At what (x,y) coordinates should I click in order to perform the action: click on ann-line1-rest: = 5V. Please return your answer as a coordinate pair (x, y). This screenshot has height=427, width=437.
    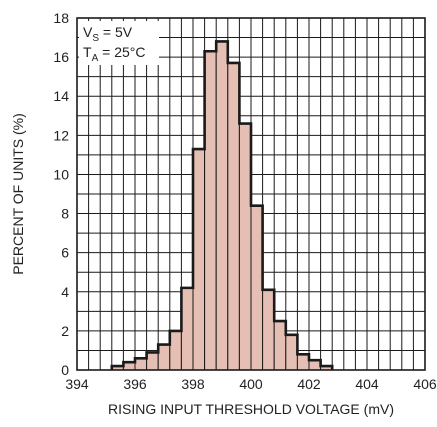
    Looking at the image, I should click on (116, 32).